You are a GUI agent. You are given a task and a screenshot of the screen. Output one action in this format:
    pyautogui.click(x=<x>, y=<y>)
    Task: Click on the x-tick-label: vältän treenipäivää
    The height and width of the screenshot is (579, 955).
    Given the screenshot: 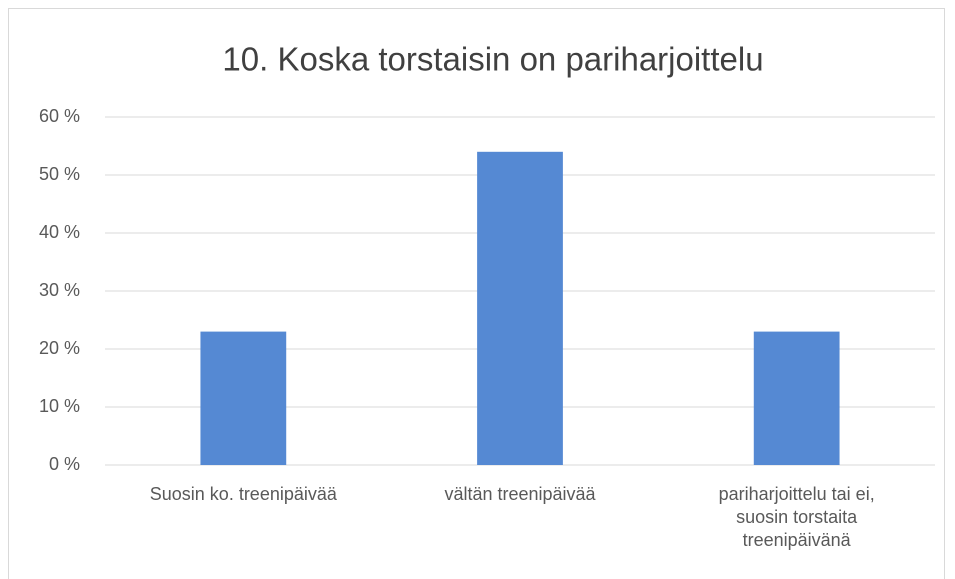 What is the action you would take?
    pyautogui.click(x=520, y=494)
    